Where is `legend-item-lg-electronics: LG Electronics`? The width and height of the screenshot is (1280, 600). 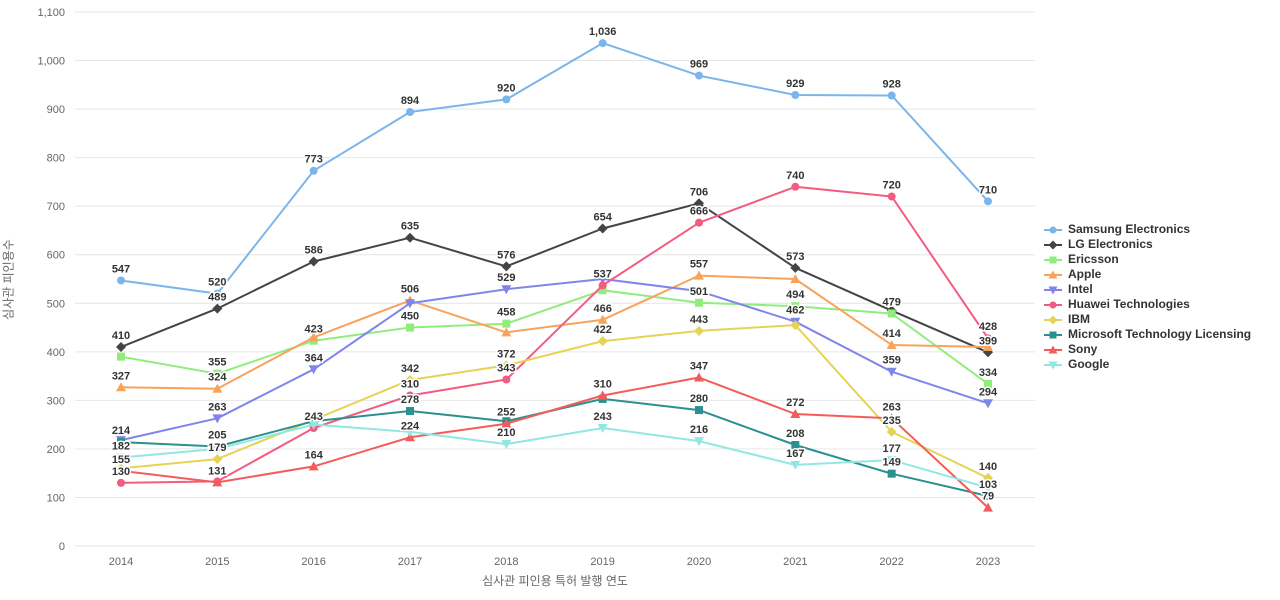
legend-item-lg-electronics: LG Electronics is located at coordinates (1147, 244).